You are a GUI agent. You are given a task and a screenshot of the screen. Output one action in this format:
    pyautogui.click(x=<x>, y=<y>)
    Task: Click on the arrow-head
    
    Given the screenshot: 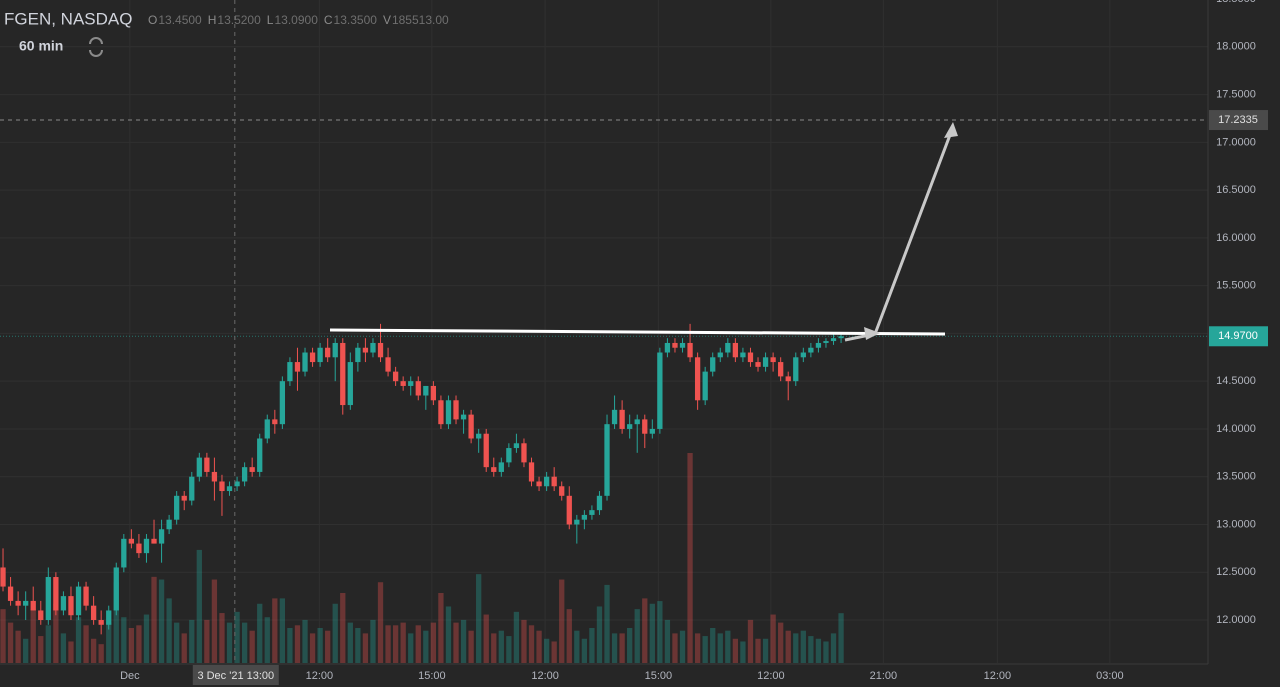 What is the action you would take?
    pyautogui.click(x=872, y=333)
    